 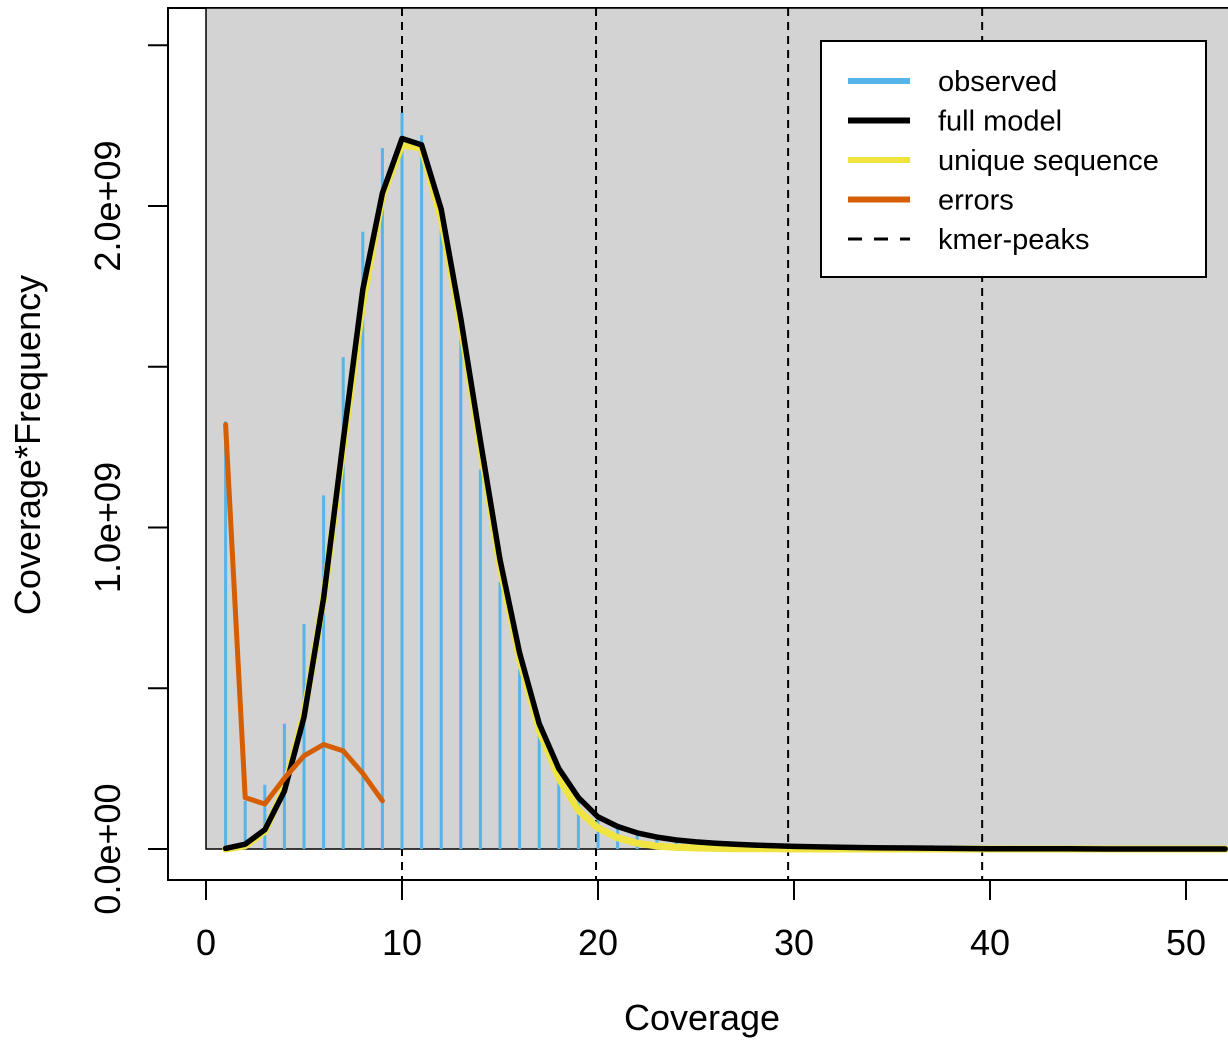 I want to click on x-axis-title: Coverage, so click(x=702, y=1017).